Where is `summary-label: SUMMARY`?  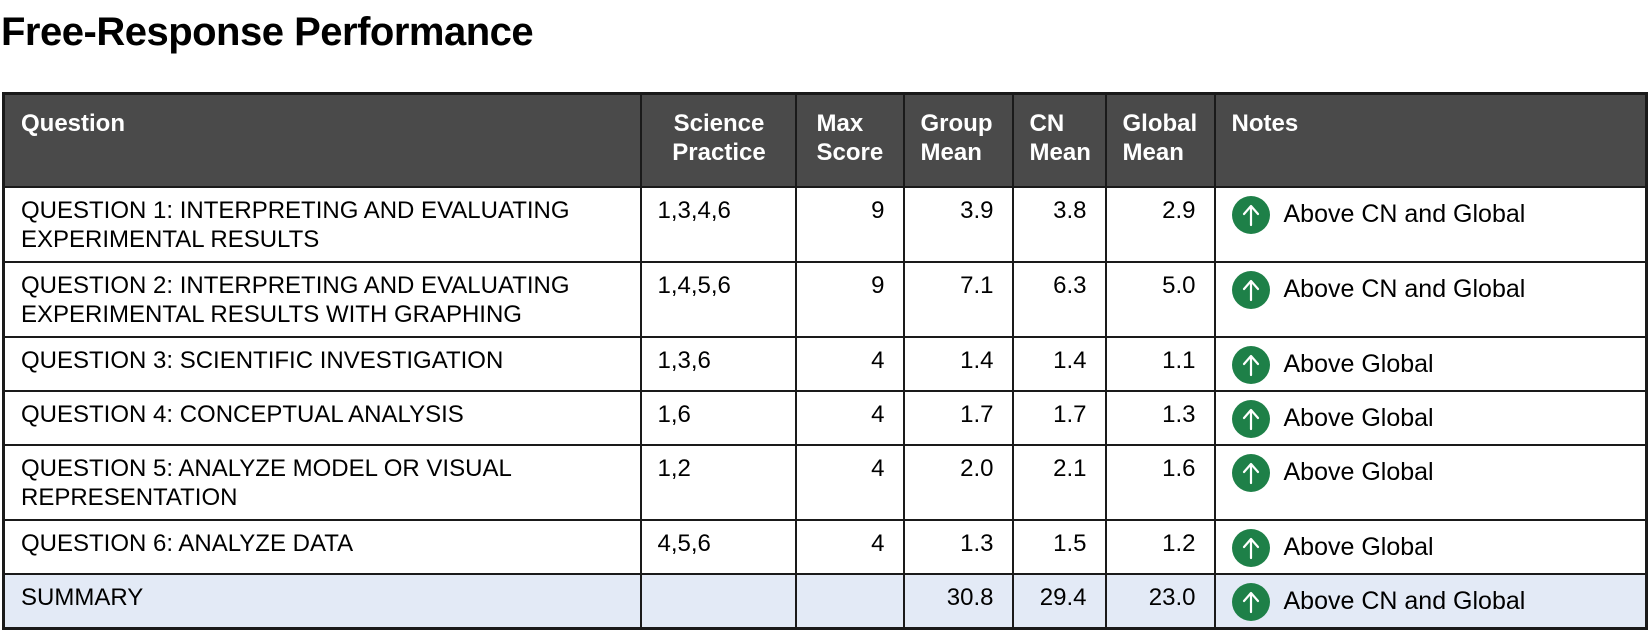 summary-label: SUMMARY is located at coordinates (322, 600).